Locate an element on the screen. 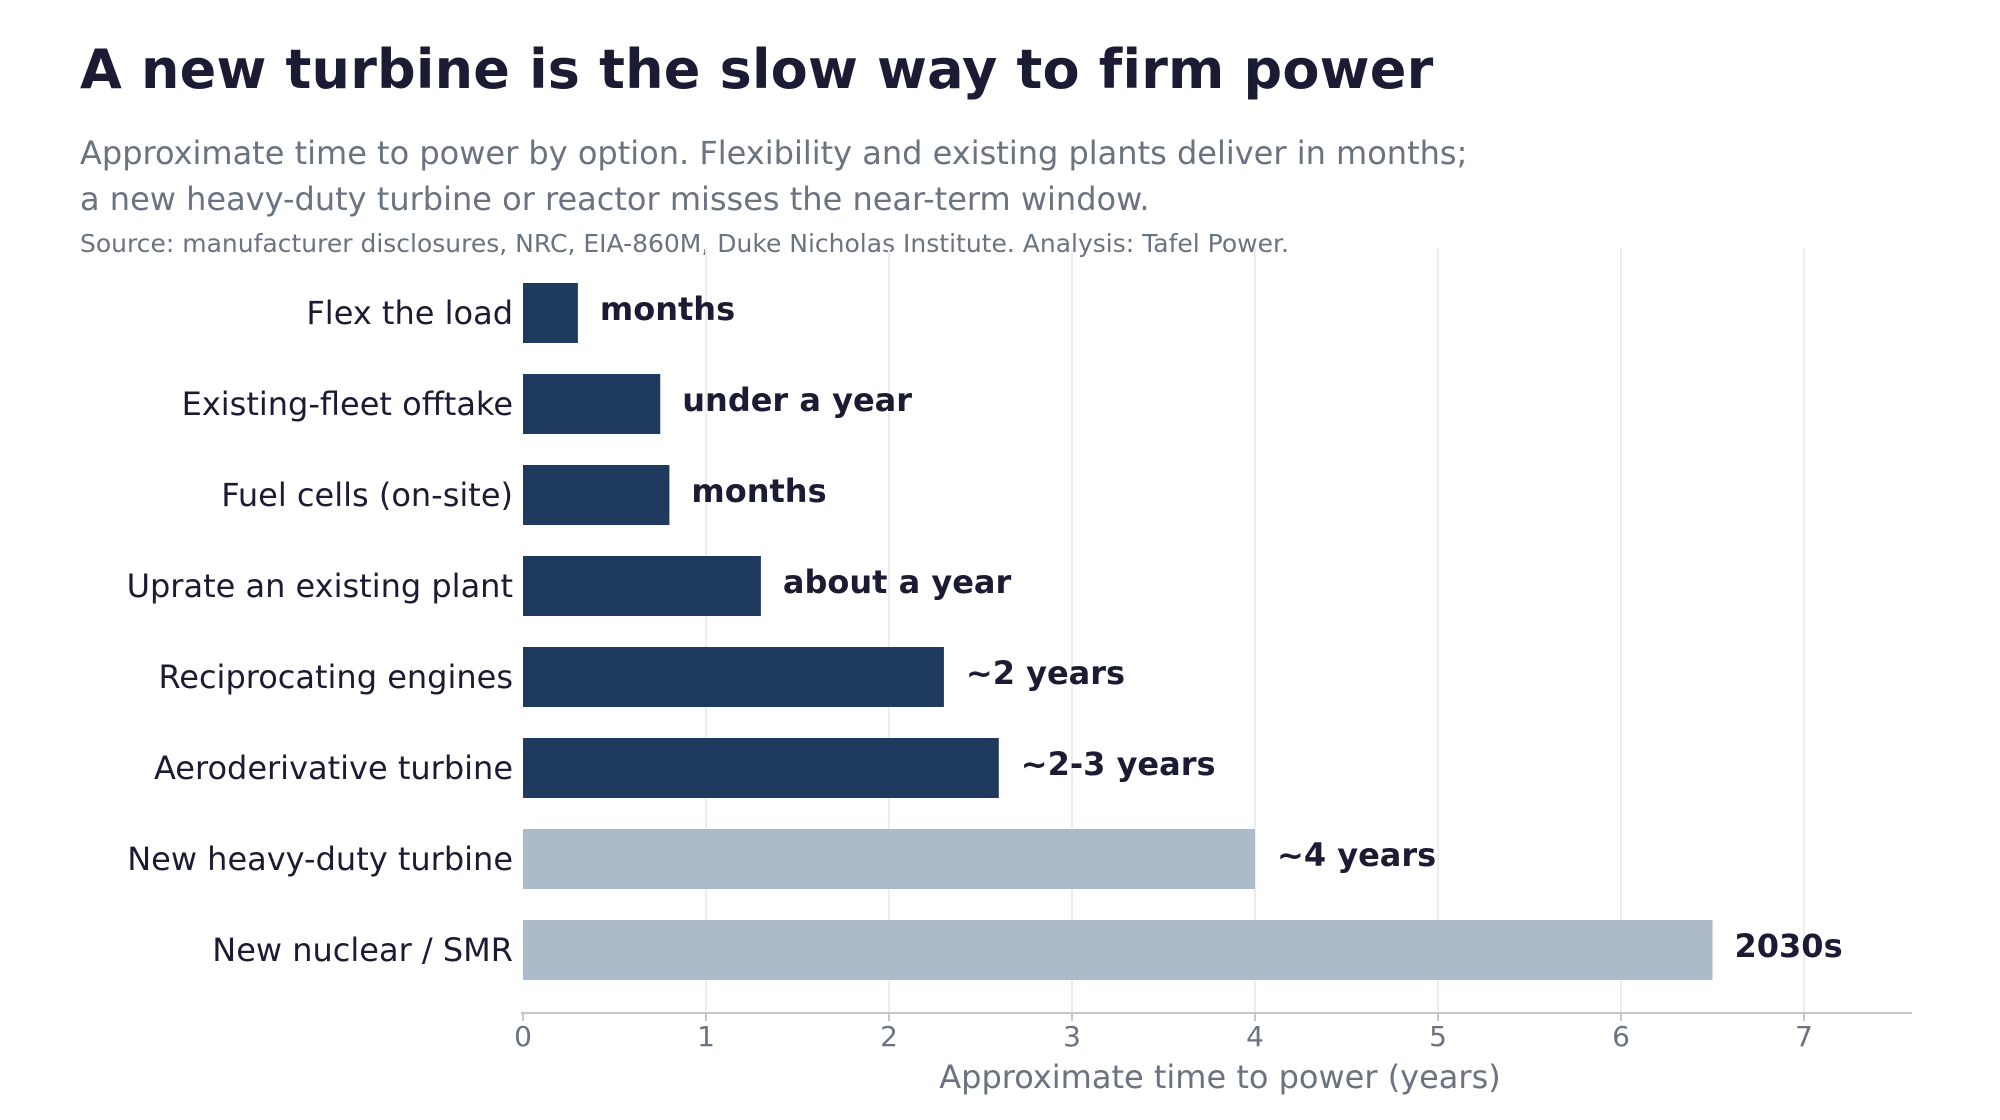 The width and height of the screenshot is (2000, 1120). data-label: ~2 years is located at coordinates (1045, 673).